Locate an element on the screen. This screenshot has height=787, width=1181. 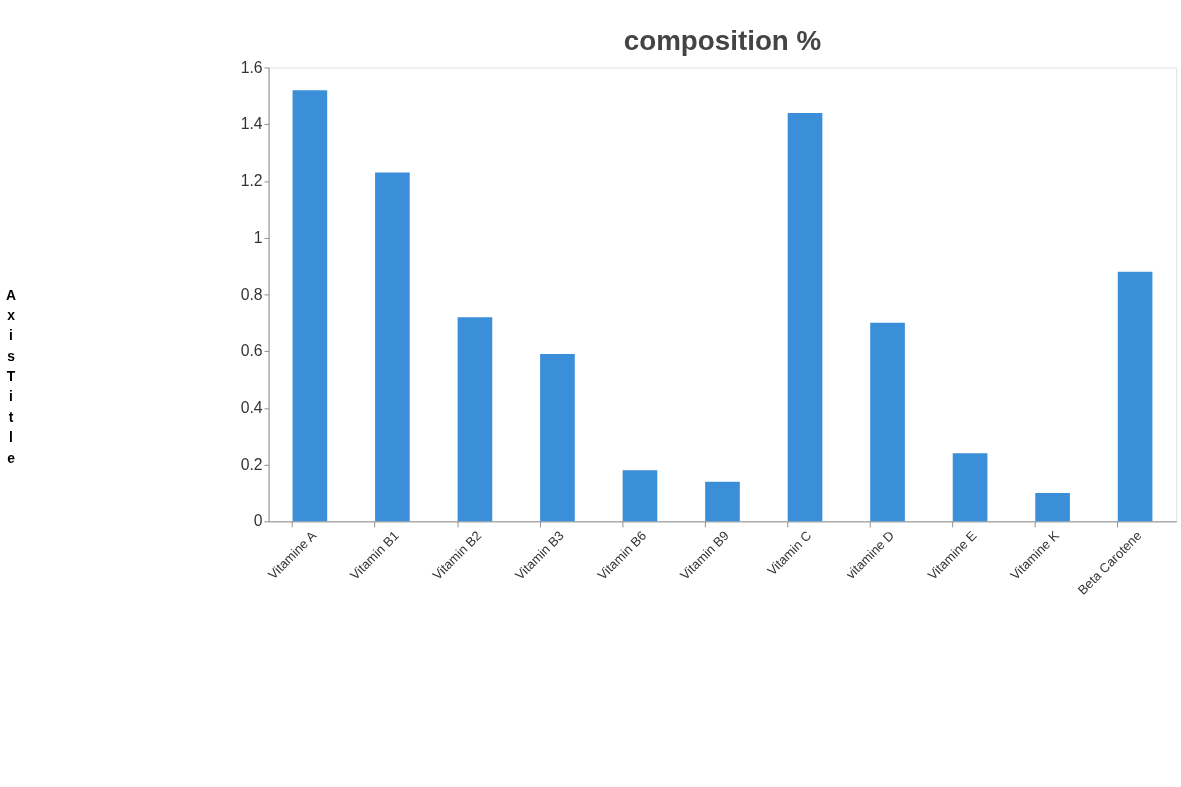
y-tick-label: 1.4 is located at coordinates (251, 124).